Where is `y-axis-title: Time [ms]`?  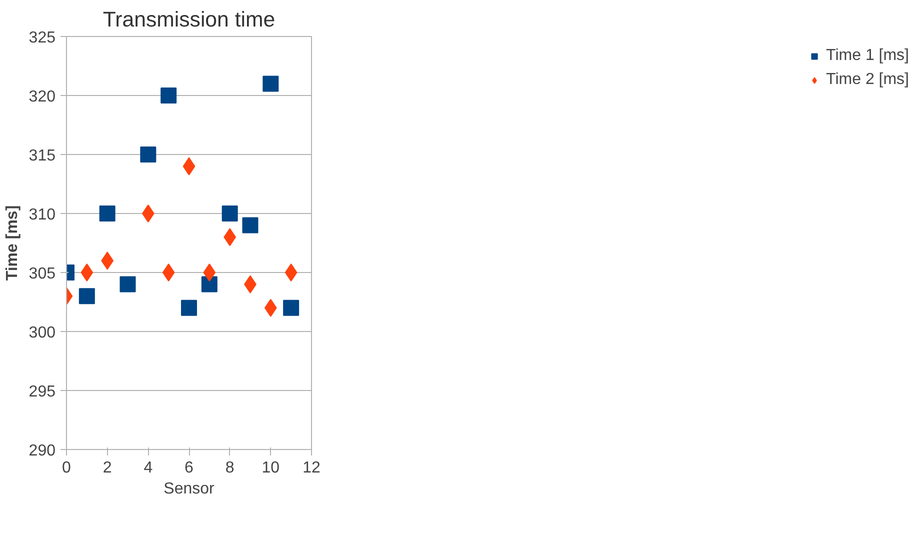
y-axis-title: Time [ms] is located at coordinates (12, 243).